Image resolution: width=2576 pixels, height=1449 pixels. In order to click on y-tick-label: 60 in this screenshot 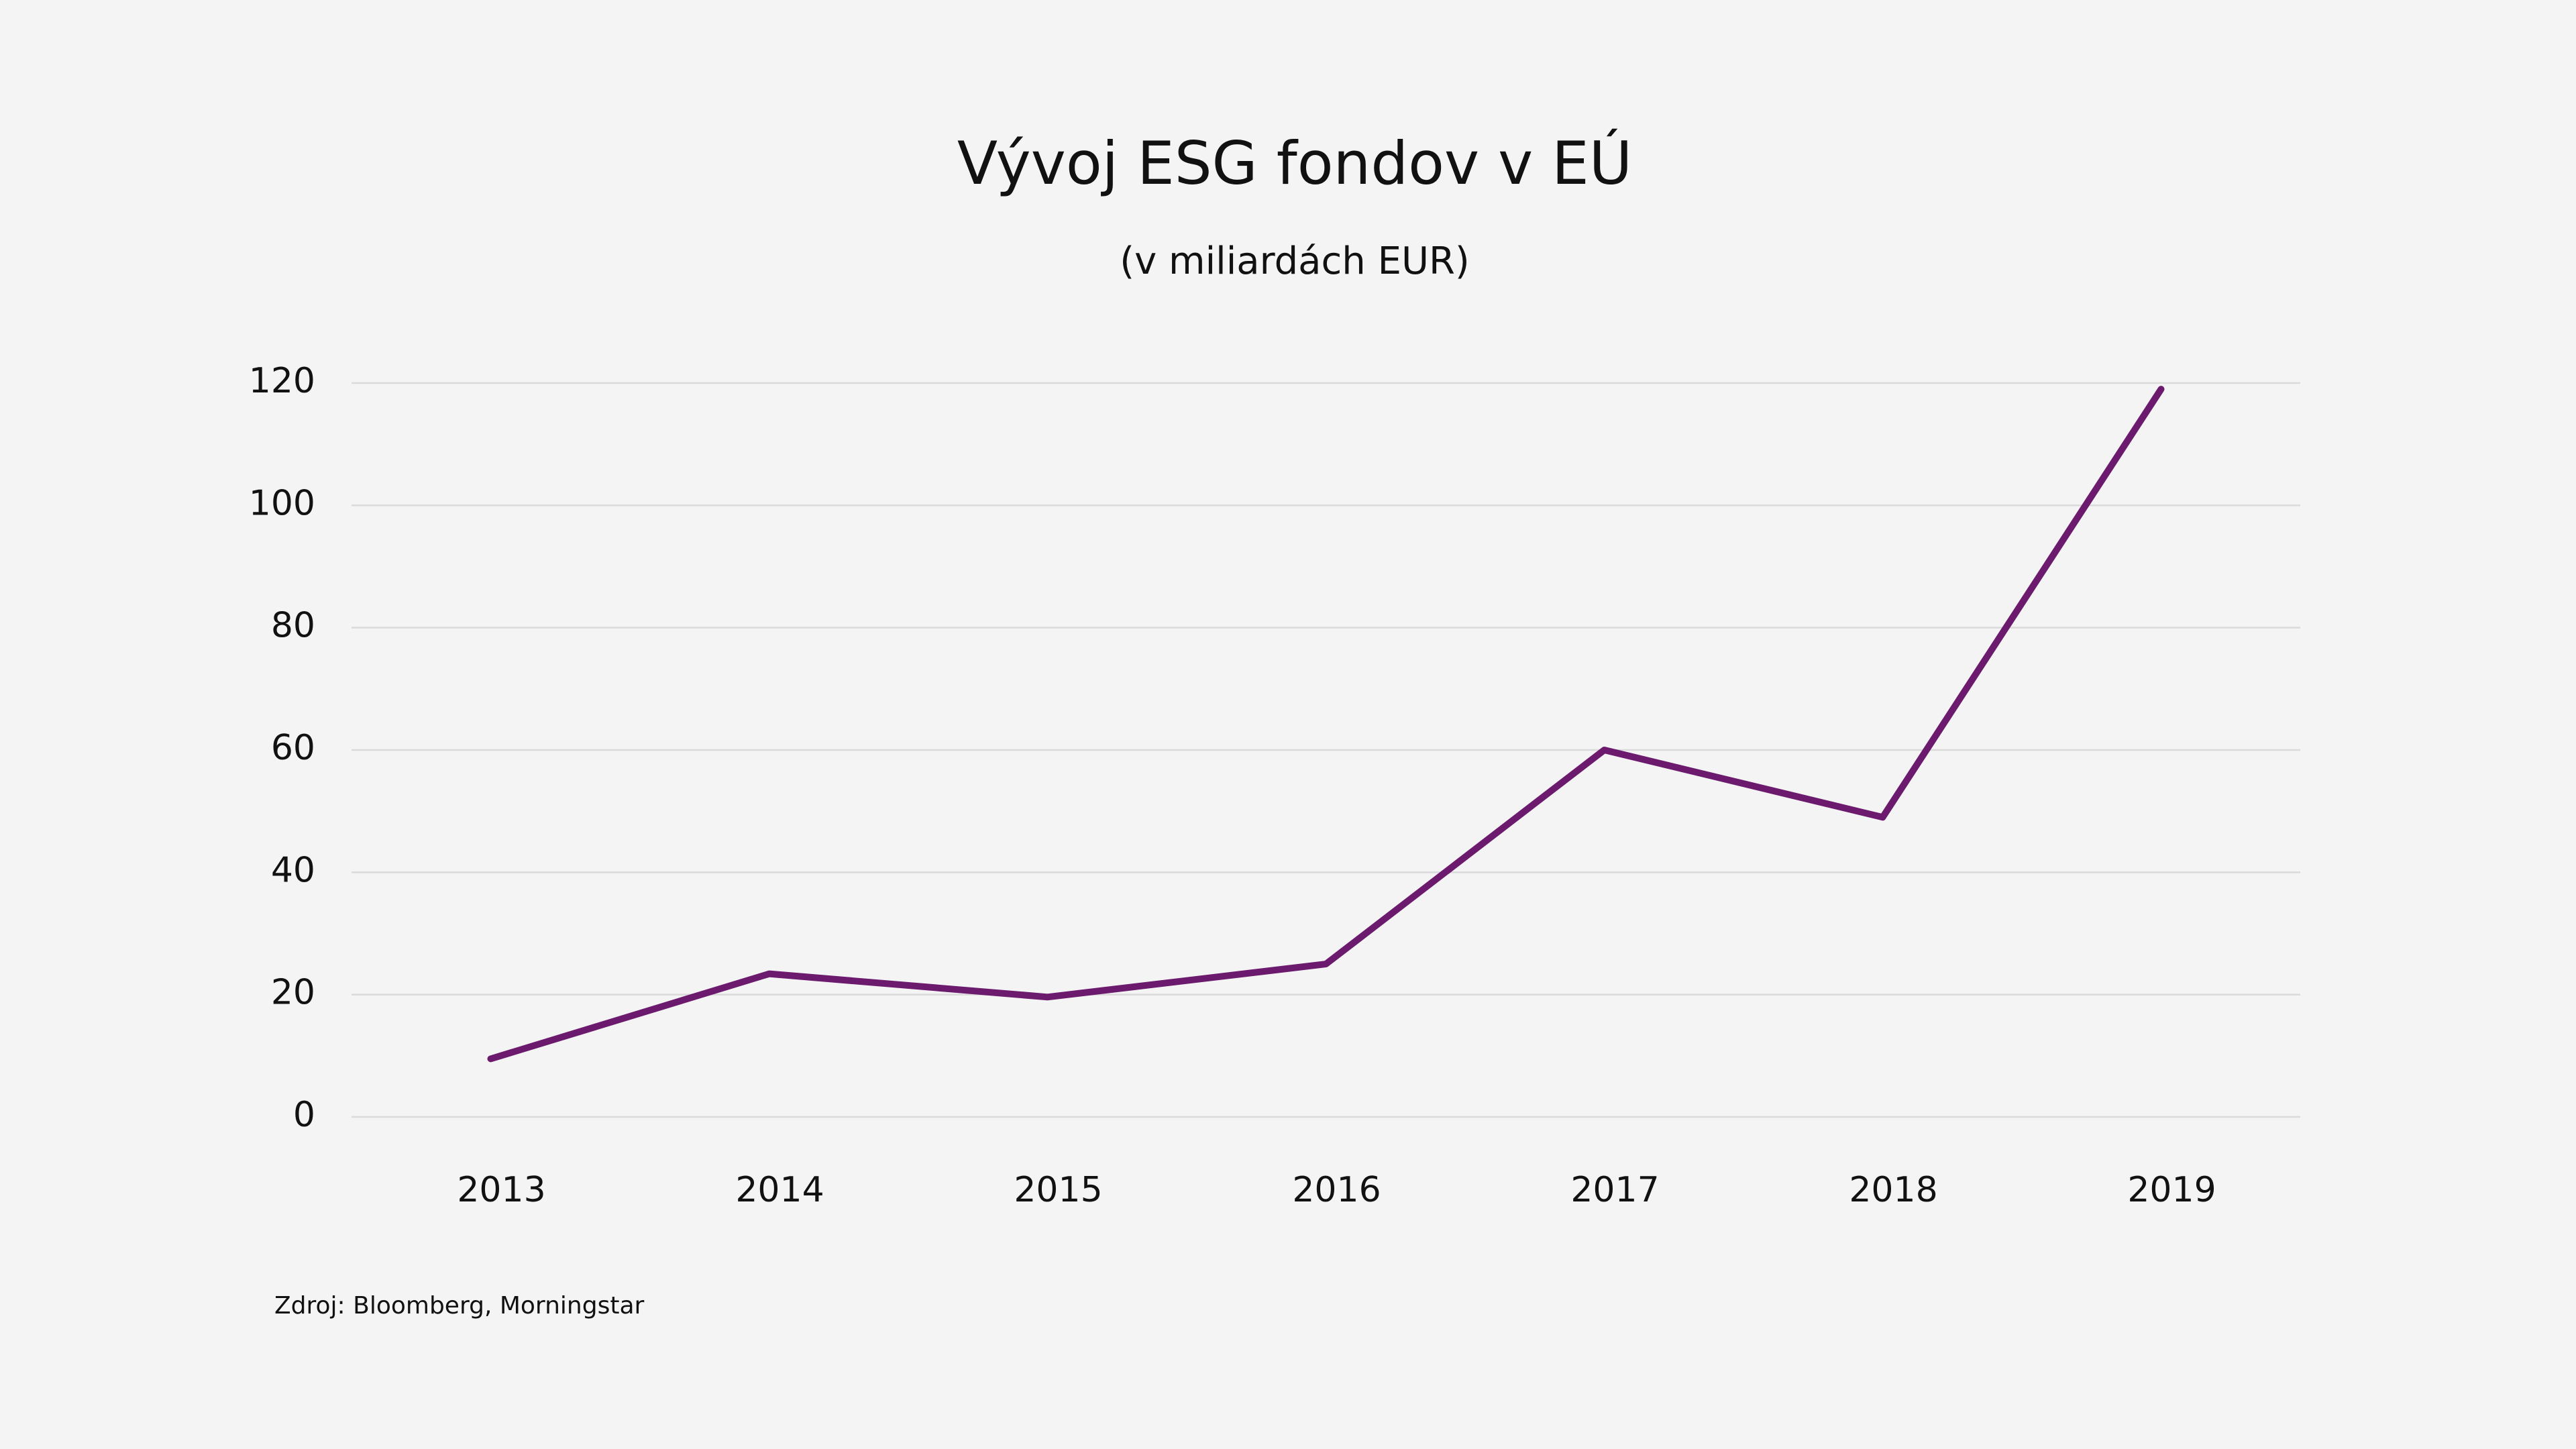, I will do `click(293, 748)`.